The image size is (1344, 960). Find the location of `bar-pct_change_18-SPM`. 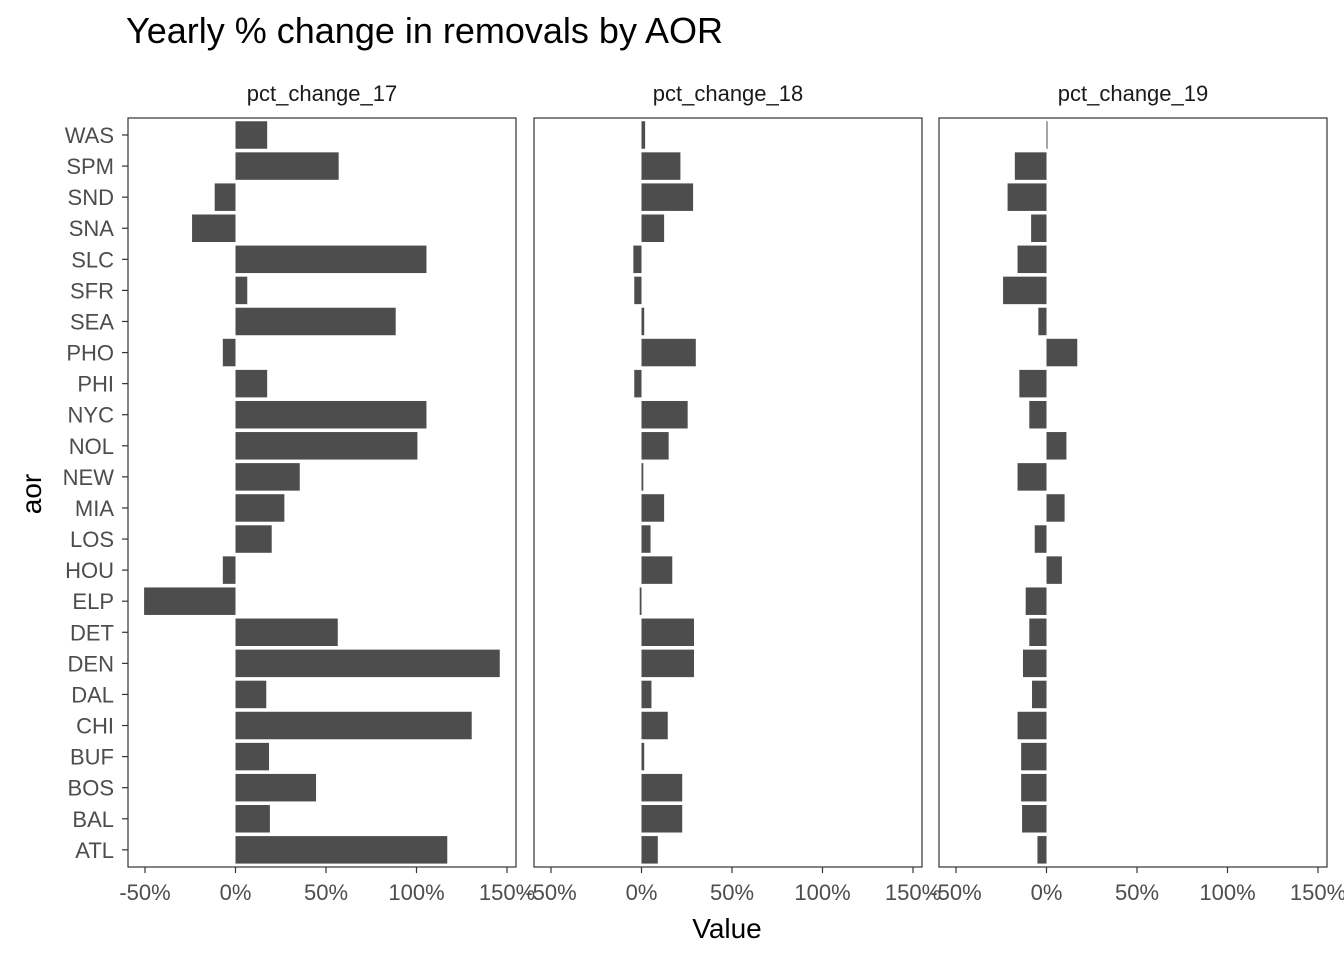

bar-pct_change_18-SPM is located at coordinates (661, 166).